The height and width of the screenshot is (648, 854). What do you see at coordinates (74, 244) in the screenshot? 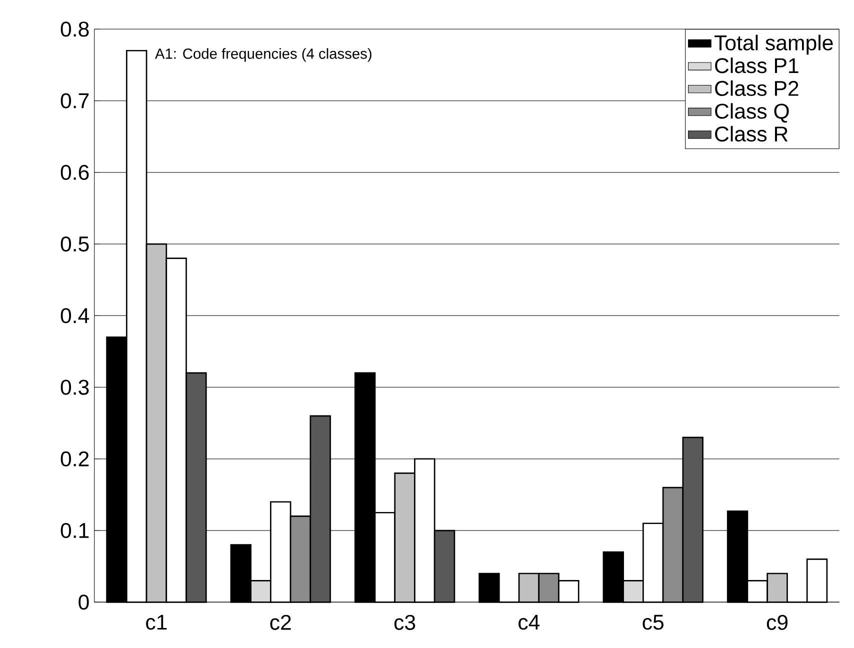
I see `y-tick-label: 0.5` at bounding box center [74, 244].